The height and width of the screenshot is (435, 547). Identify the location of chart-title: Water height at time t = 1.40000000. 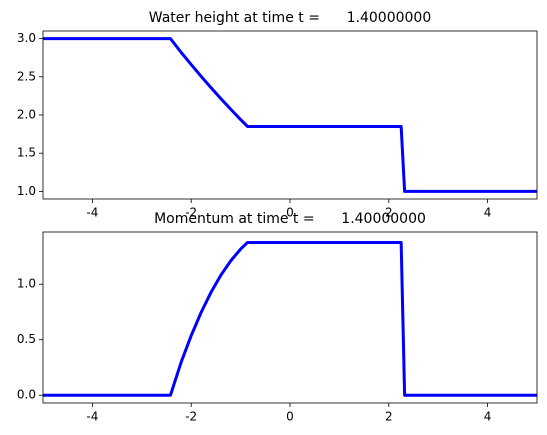
(290, 18).